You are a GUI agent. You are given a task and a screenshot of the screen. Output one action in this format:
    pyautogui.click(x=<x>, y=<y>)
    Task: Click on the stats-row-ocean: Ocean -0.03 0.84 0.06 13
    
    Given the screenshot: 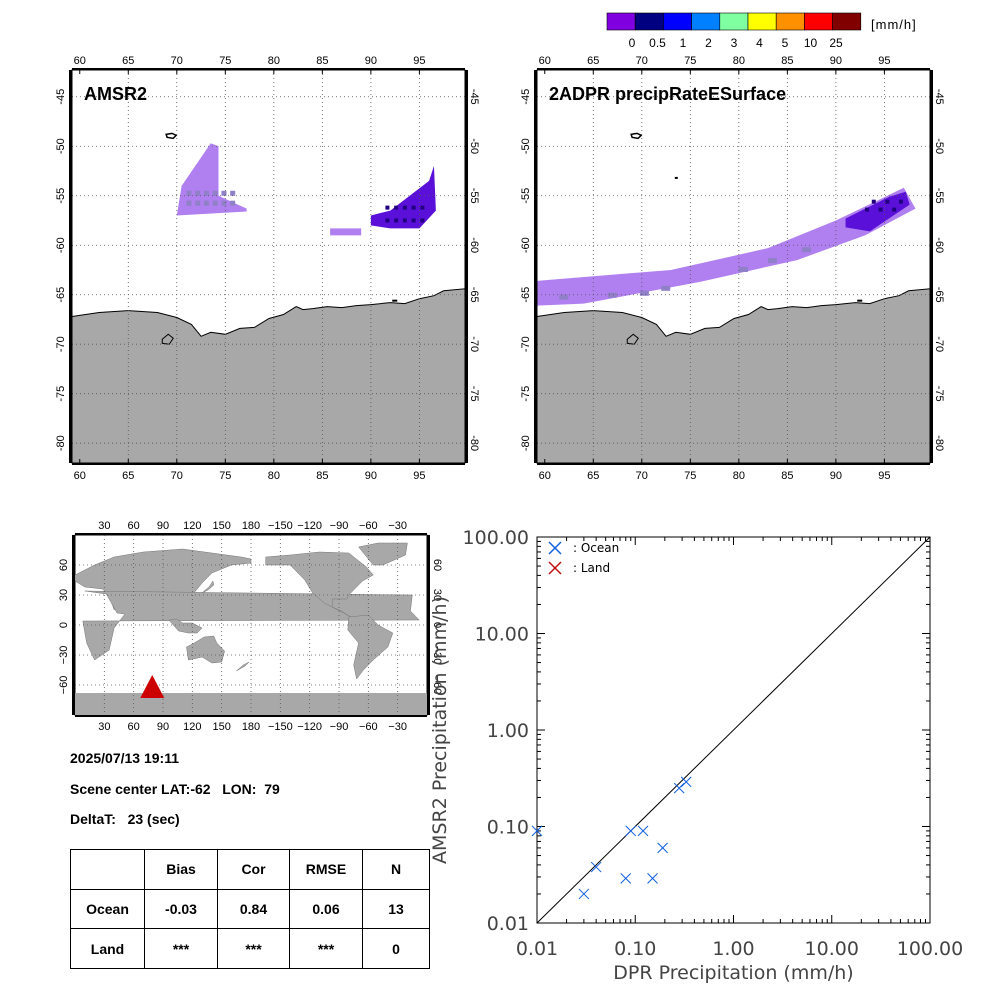 What is the action you would take?
    pyautogui.click(x=250, y=909)
    